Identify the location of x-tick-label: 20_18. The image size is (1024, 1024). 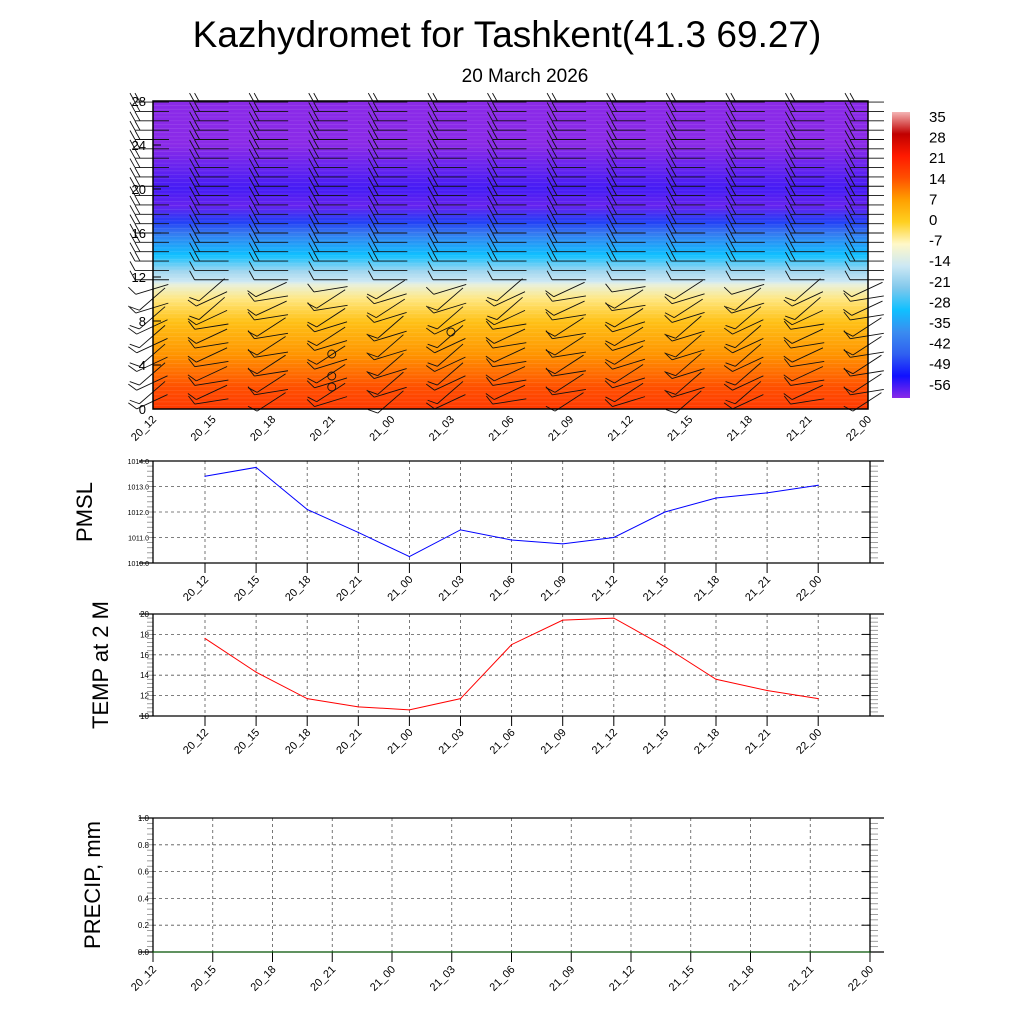
(298, 742).